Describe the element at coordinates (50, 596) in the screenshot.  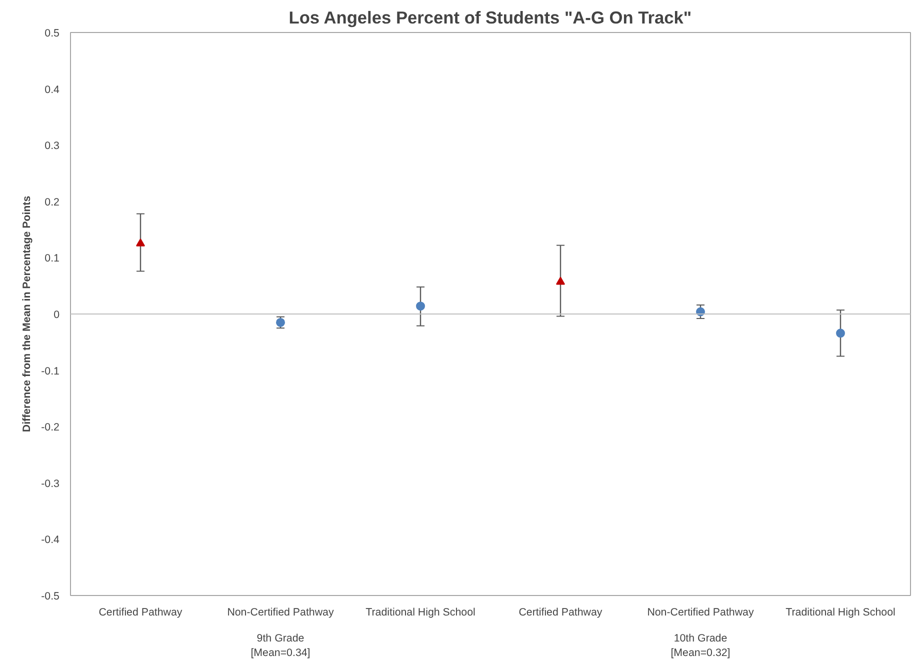
I see `y-tick-label: -0.5` at that location.